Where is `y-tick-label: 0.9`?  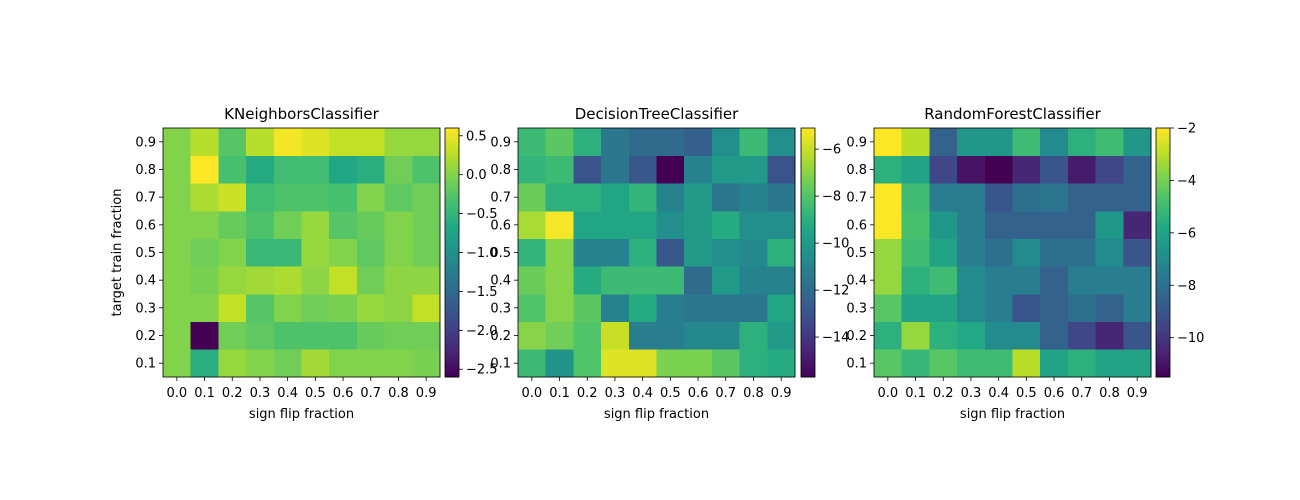 y-tick-label: 0.9 is located at coordinates (856, 142).